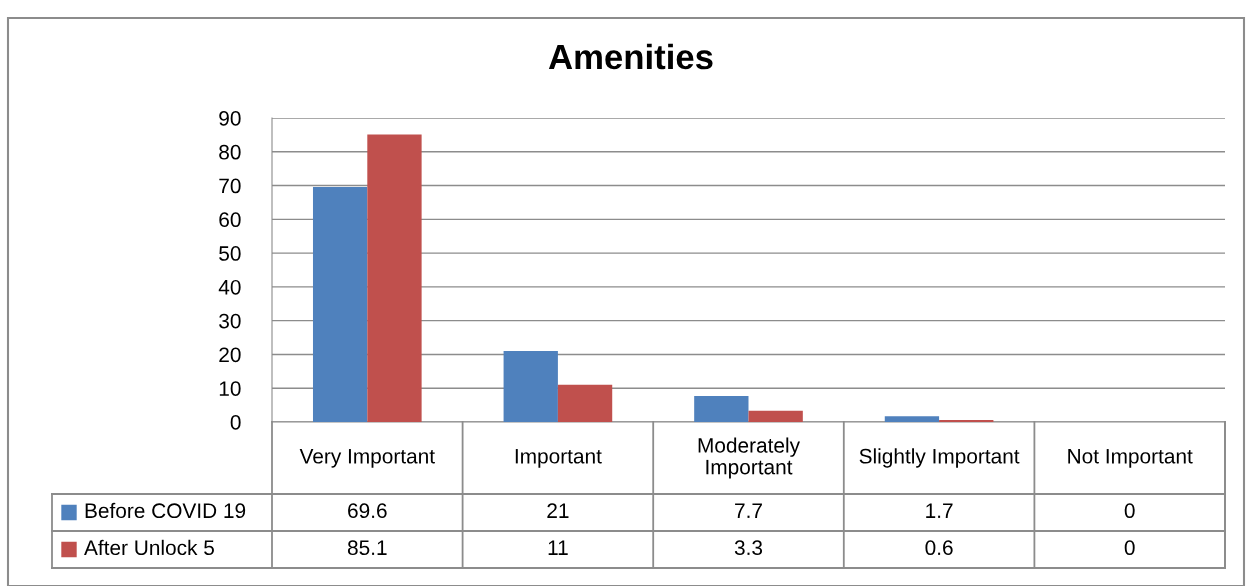 The image size is (1253, 586). I want to click on y-tick-label: 50, so click(230, 253).